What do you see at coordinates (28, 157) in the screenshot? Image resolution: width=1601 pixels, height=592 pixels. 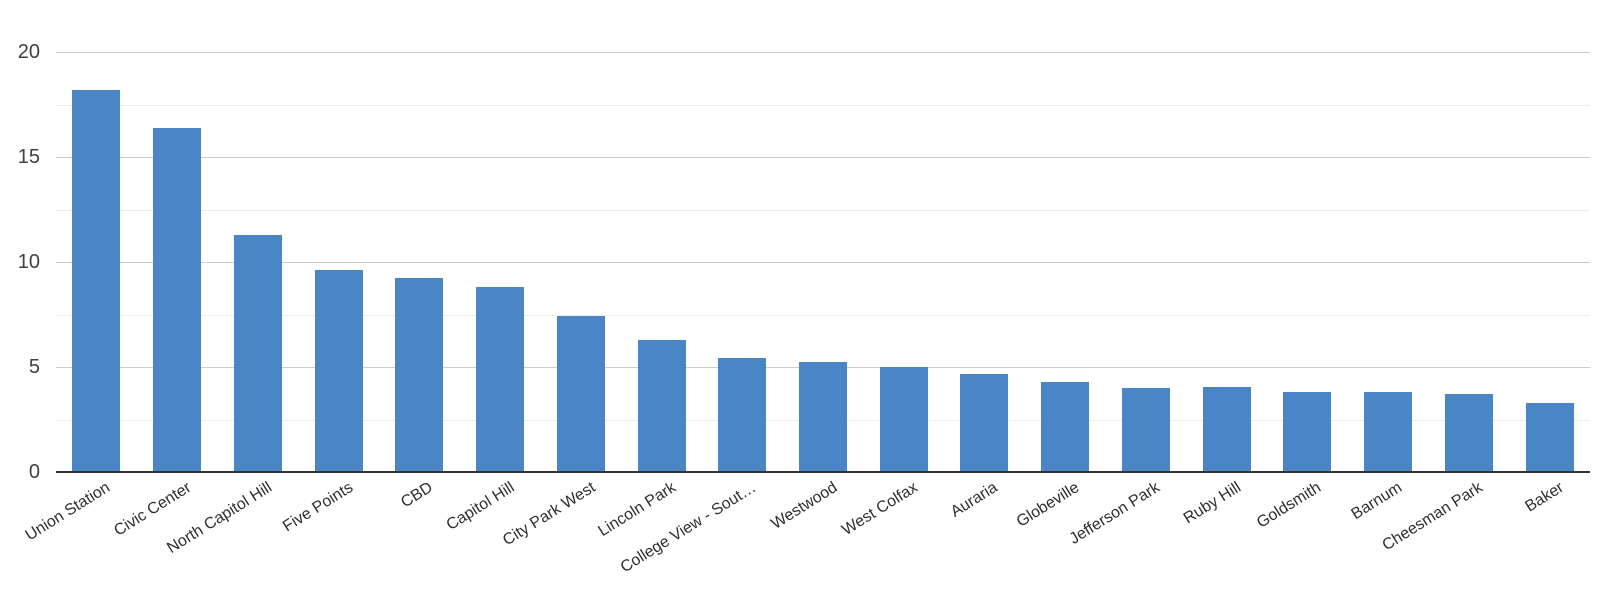 I see `y-axis-tick-label: 15` at bounding box center [28, 157].